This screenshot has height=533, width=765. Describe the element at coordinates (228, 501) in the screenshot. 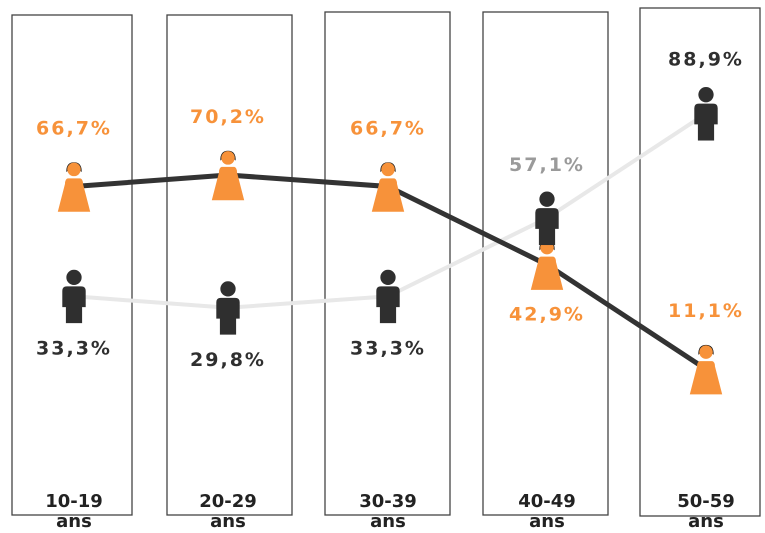

I see `category-label: 20-29` at that location.